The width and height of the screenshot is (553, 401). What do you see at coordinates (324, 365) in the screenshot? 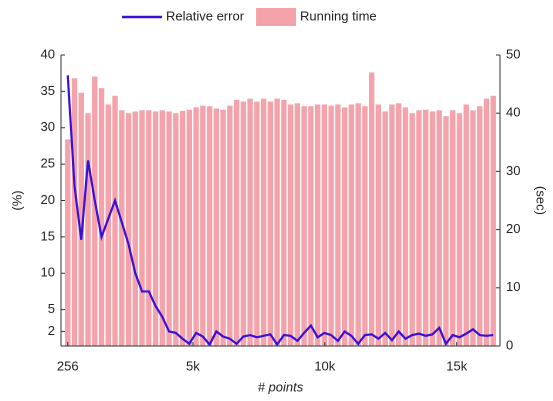
I see `x-tick-label: 10k` at bounding box center [324, 365].